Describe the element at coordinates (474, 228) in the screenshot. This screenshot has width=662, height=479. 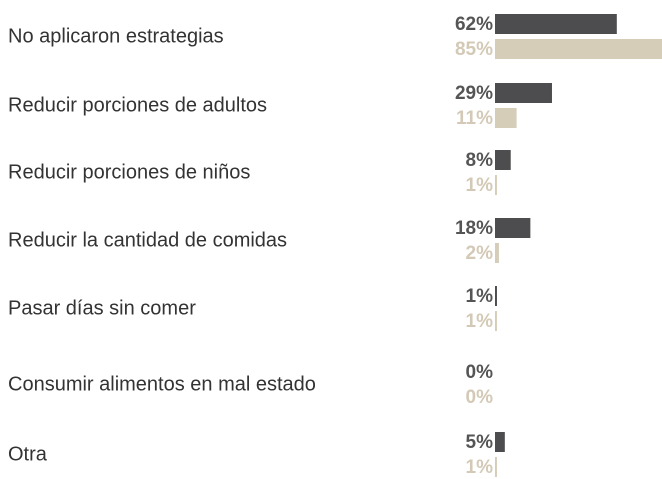
I see `value-label: 18%` at that location.